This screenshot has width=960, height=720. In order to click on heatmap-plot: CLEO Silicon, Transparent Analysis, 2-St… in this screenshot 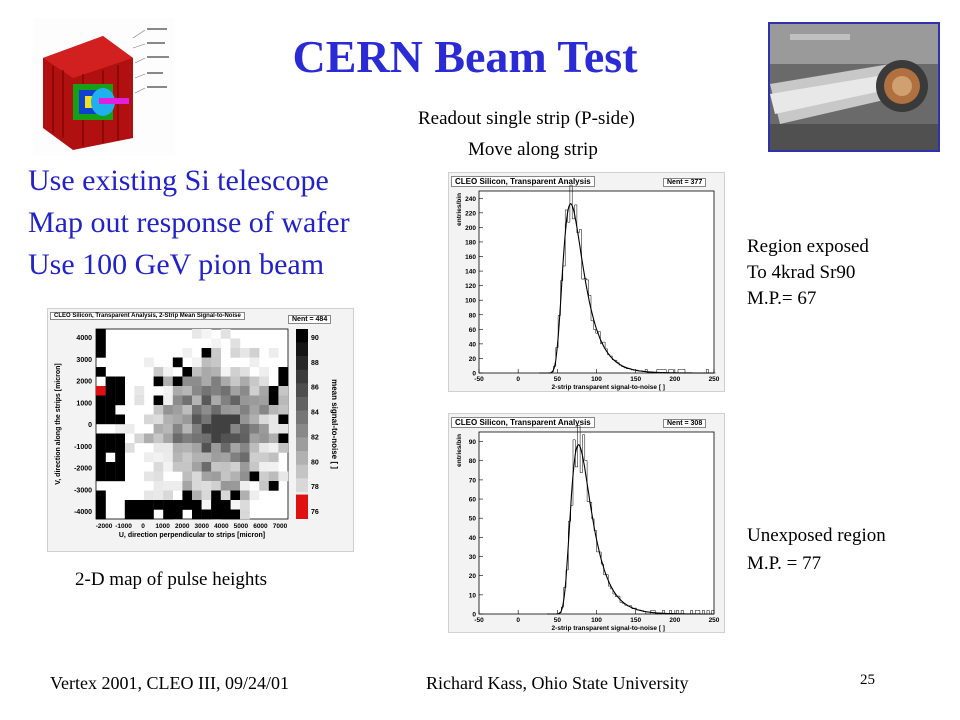, I will do `click(200, 430)`.